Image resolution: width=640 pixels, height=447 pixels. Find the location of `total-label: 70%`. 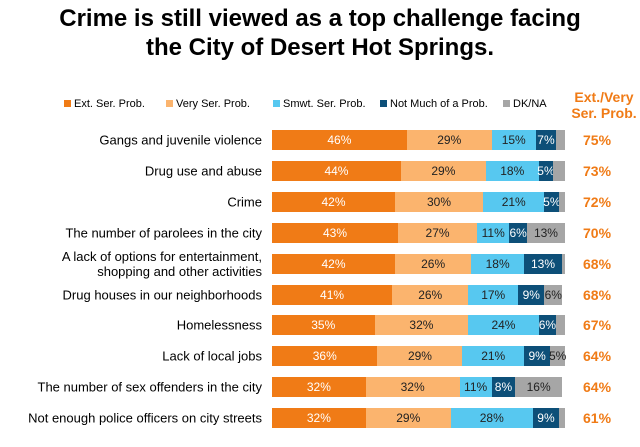

total-label: 70% is located at coordinates (597, 232).